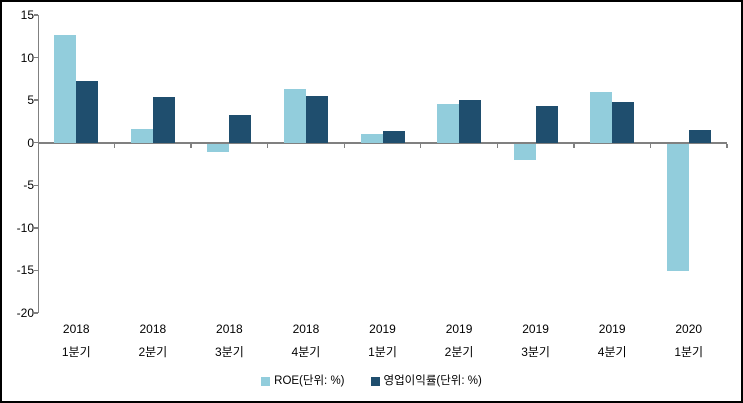  I want to click on x-axis-line, so click(382, 142).